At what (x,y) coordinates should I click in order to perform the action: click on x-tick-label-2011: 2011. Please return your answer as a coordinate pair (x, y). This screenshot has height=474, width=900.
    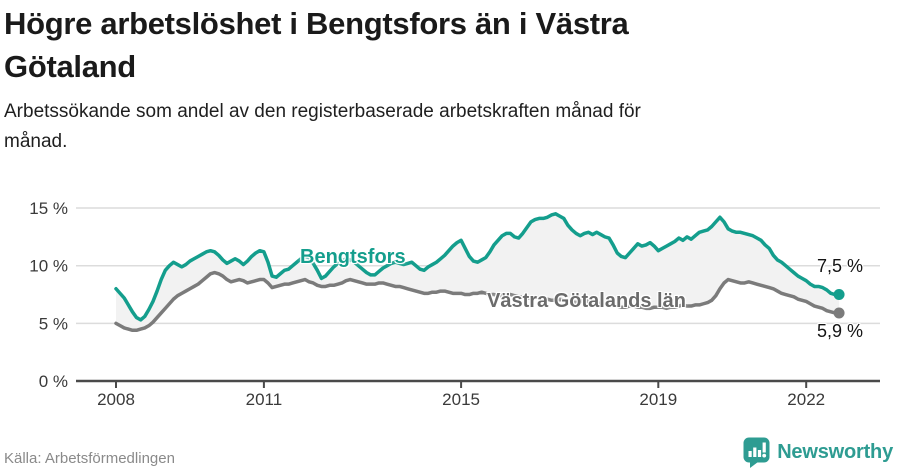
    Looking at the image, I should click on (264, 399).